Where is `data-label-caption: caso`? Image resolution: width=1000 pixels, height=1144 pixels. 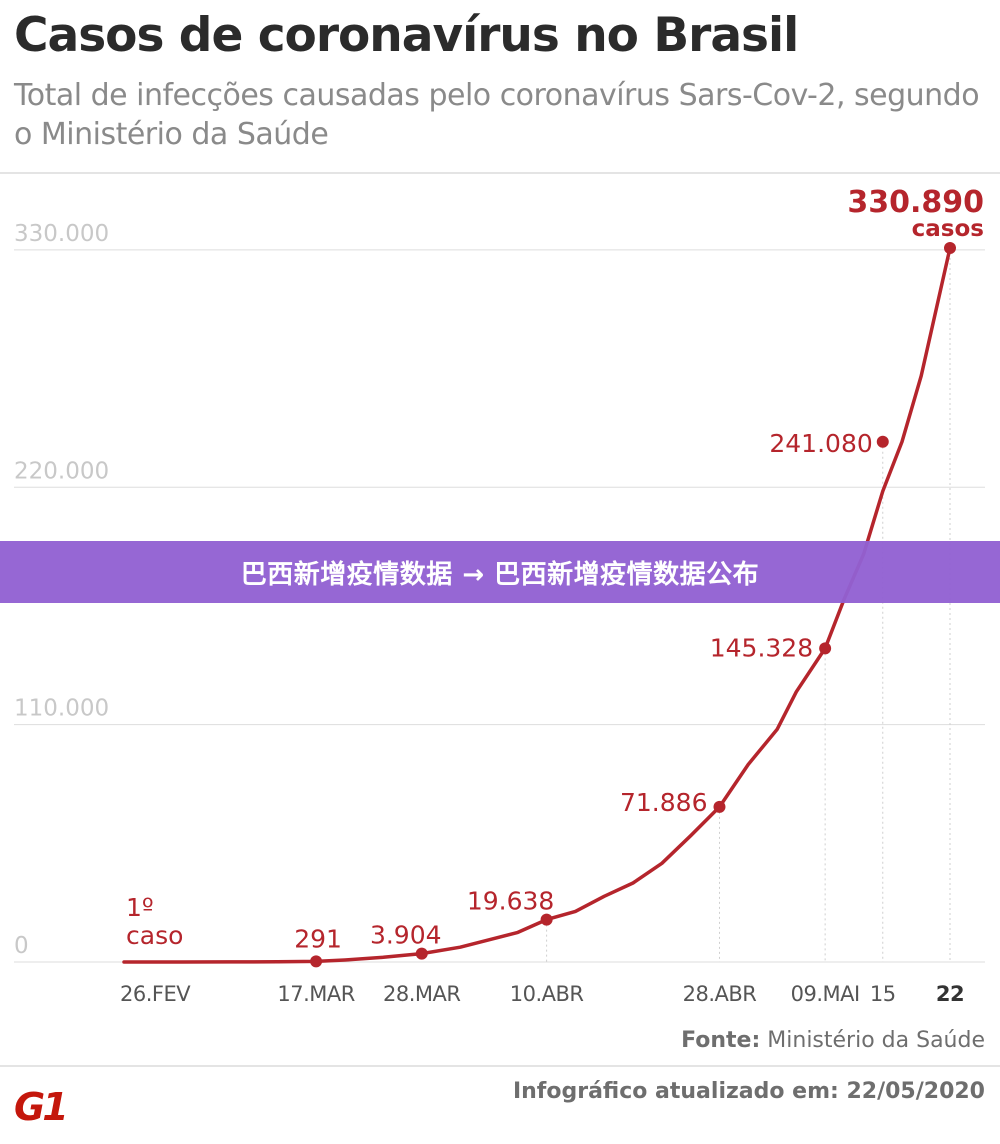 data-label-caption: caso is located at coordinates (154, 935).